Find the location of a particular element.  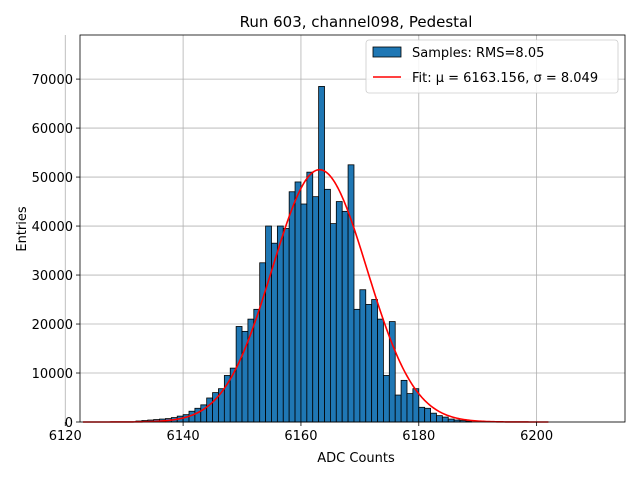

x-axis-ticks: 6120 6140 6160 6180 6200 is located at coordinates (301, 433).